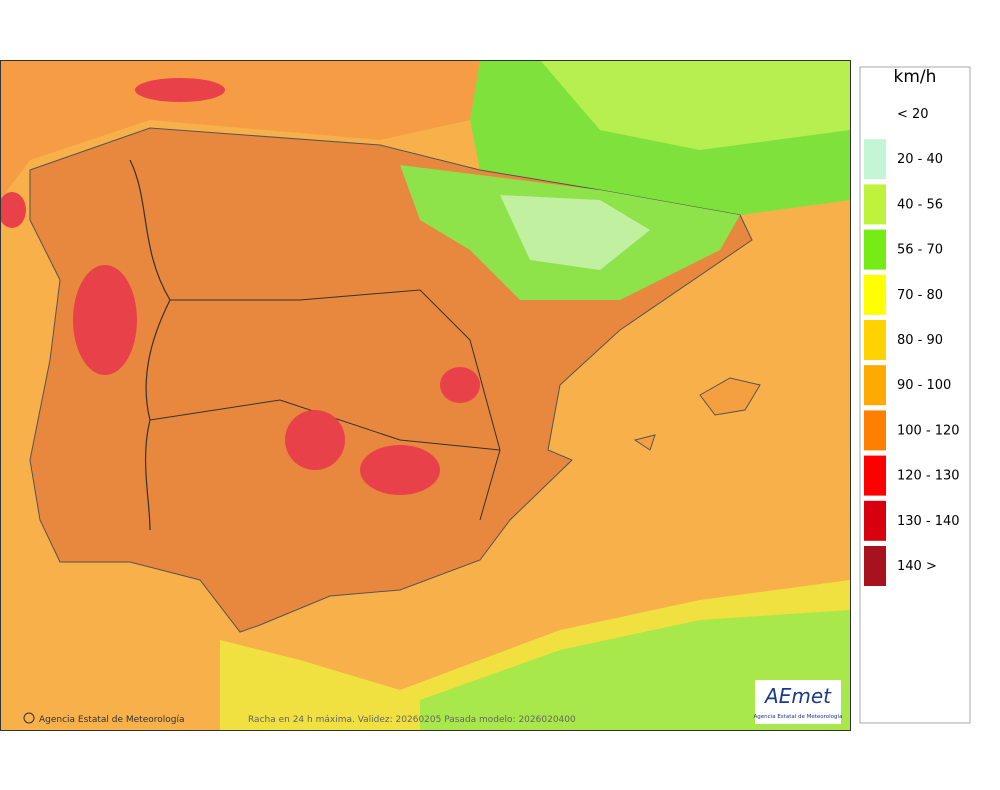 This screenshot has width=1000, height=790. Describe the element at coordinates (644, 442) in the screenshot. I see `ibiza` at that location.